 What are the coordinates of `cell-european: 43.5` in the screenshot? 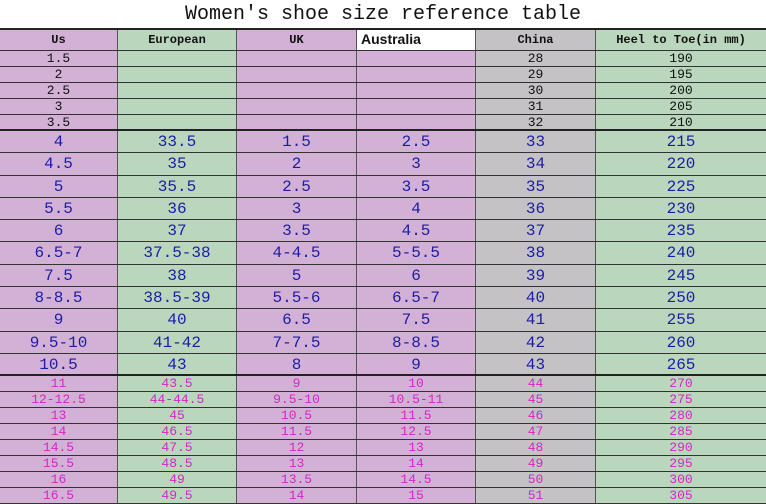 It's located at (177, 384).